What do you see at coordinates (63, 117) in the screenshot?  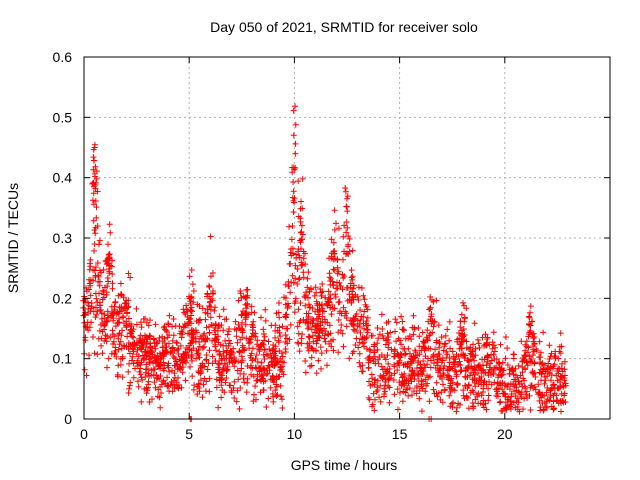 I see `y-tick-label: 0.5` at bounding box center [63, 117].